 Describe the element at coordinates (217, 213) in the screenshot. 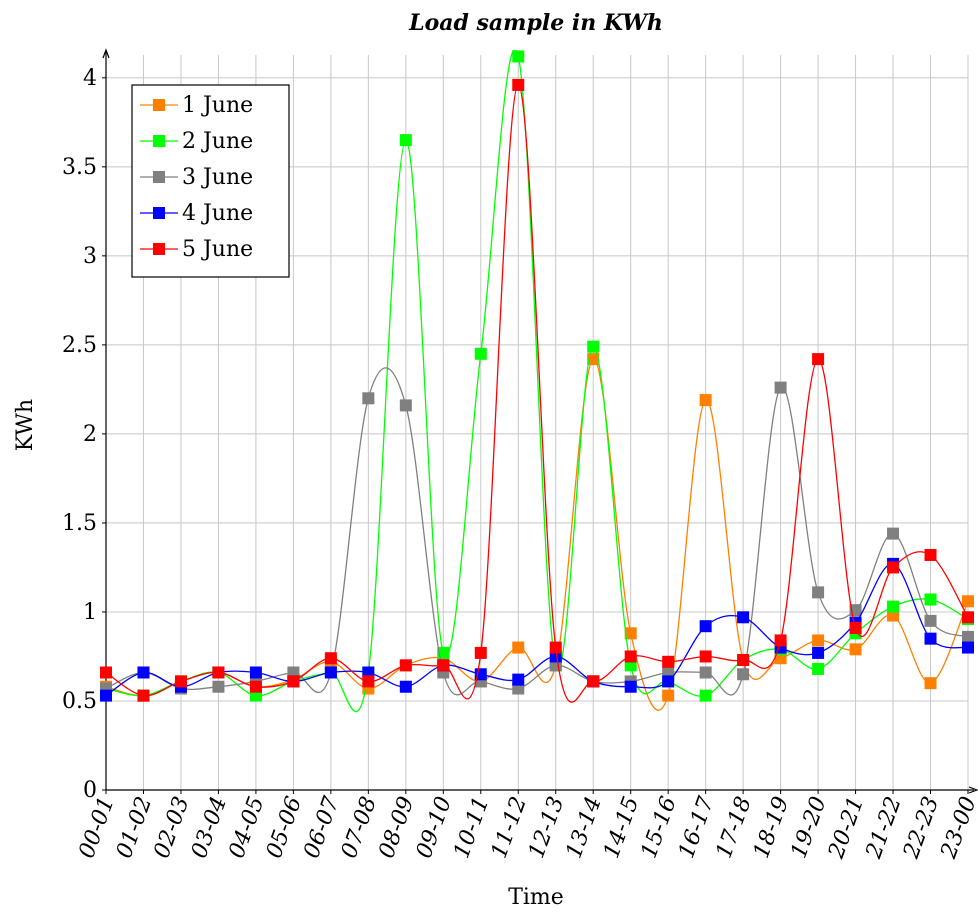

I see `legend-label: 4 June` at that location.